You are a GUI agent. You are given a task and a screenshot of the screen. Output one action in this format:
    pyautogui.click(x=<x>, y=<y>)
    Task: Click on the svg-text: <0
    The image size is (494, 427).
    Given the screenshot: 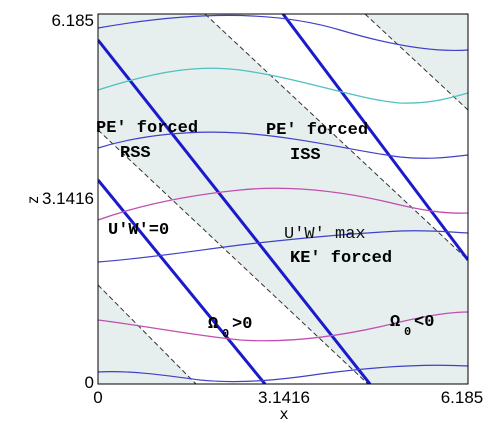 What is the action you would take?
    pyautogui.click(x=424, y=322)
    